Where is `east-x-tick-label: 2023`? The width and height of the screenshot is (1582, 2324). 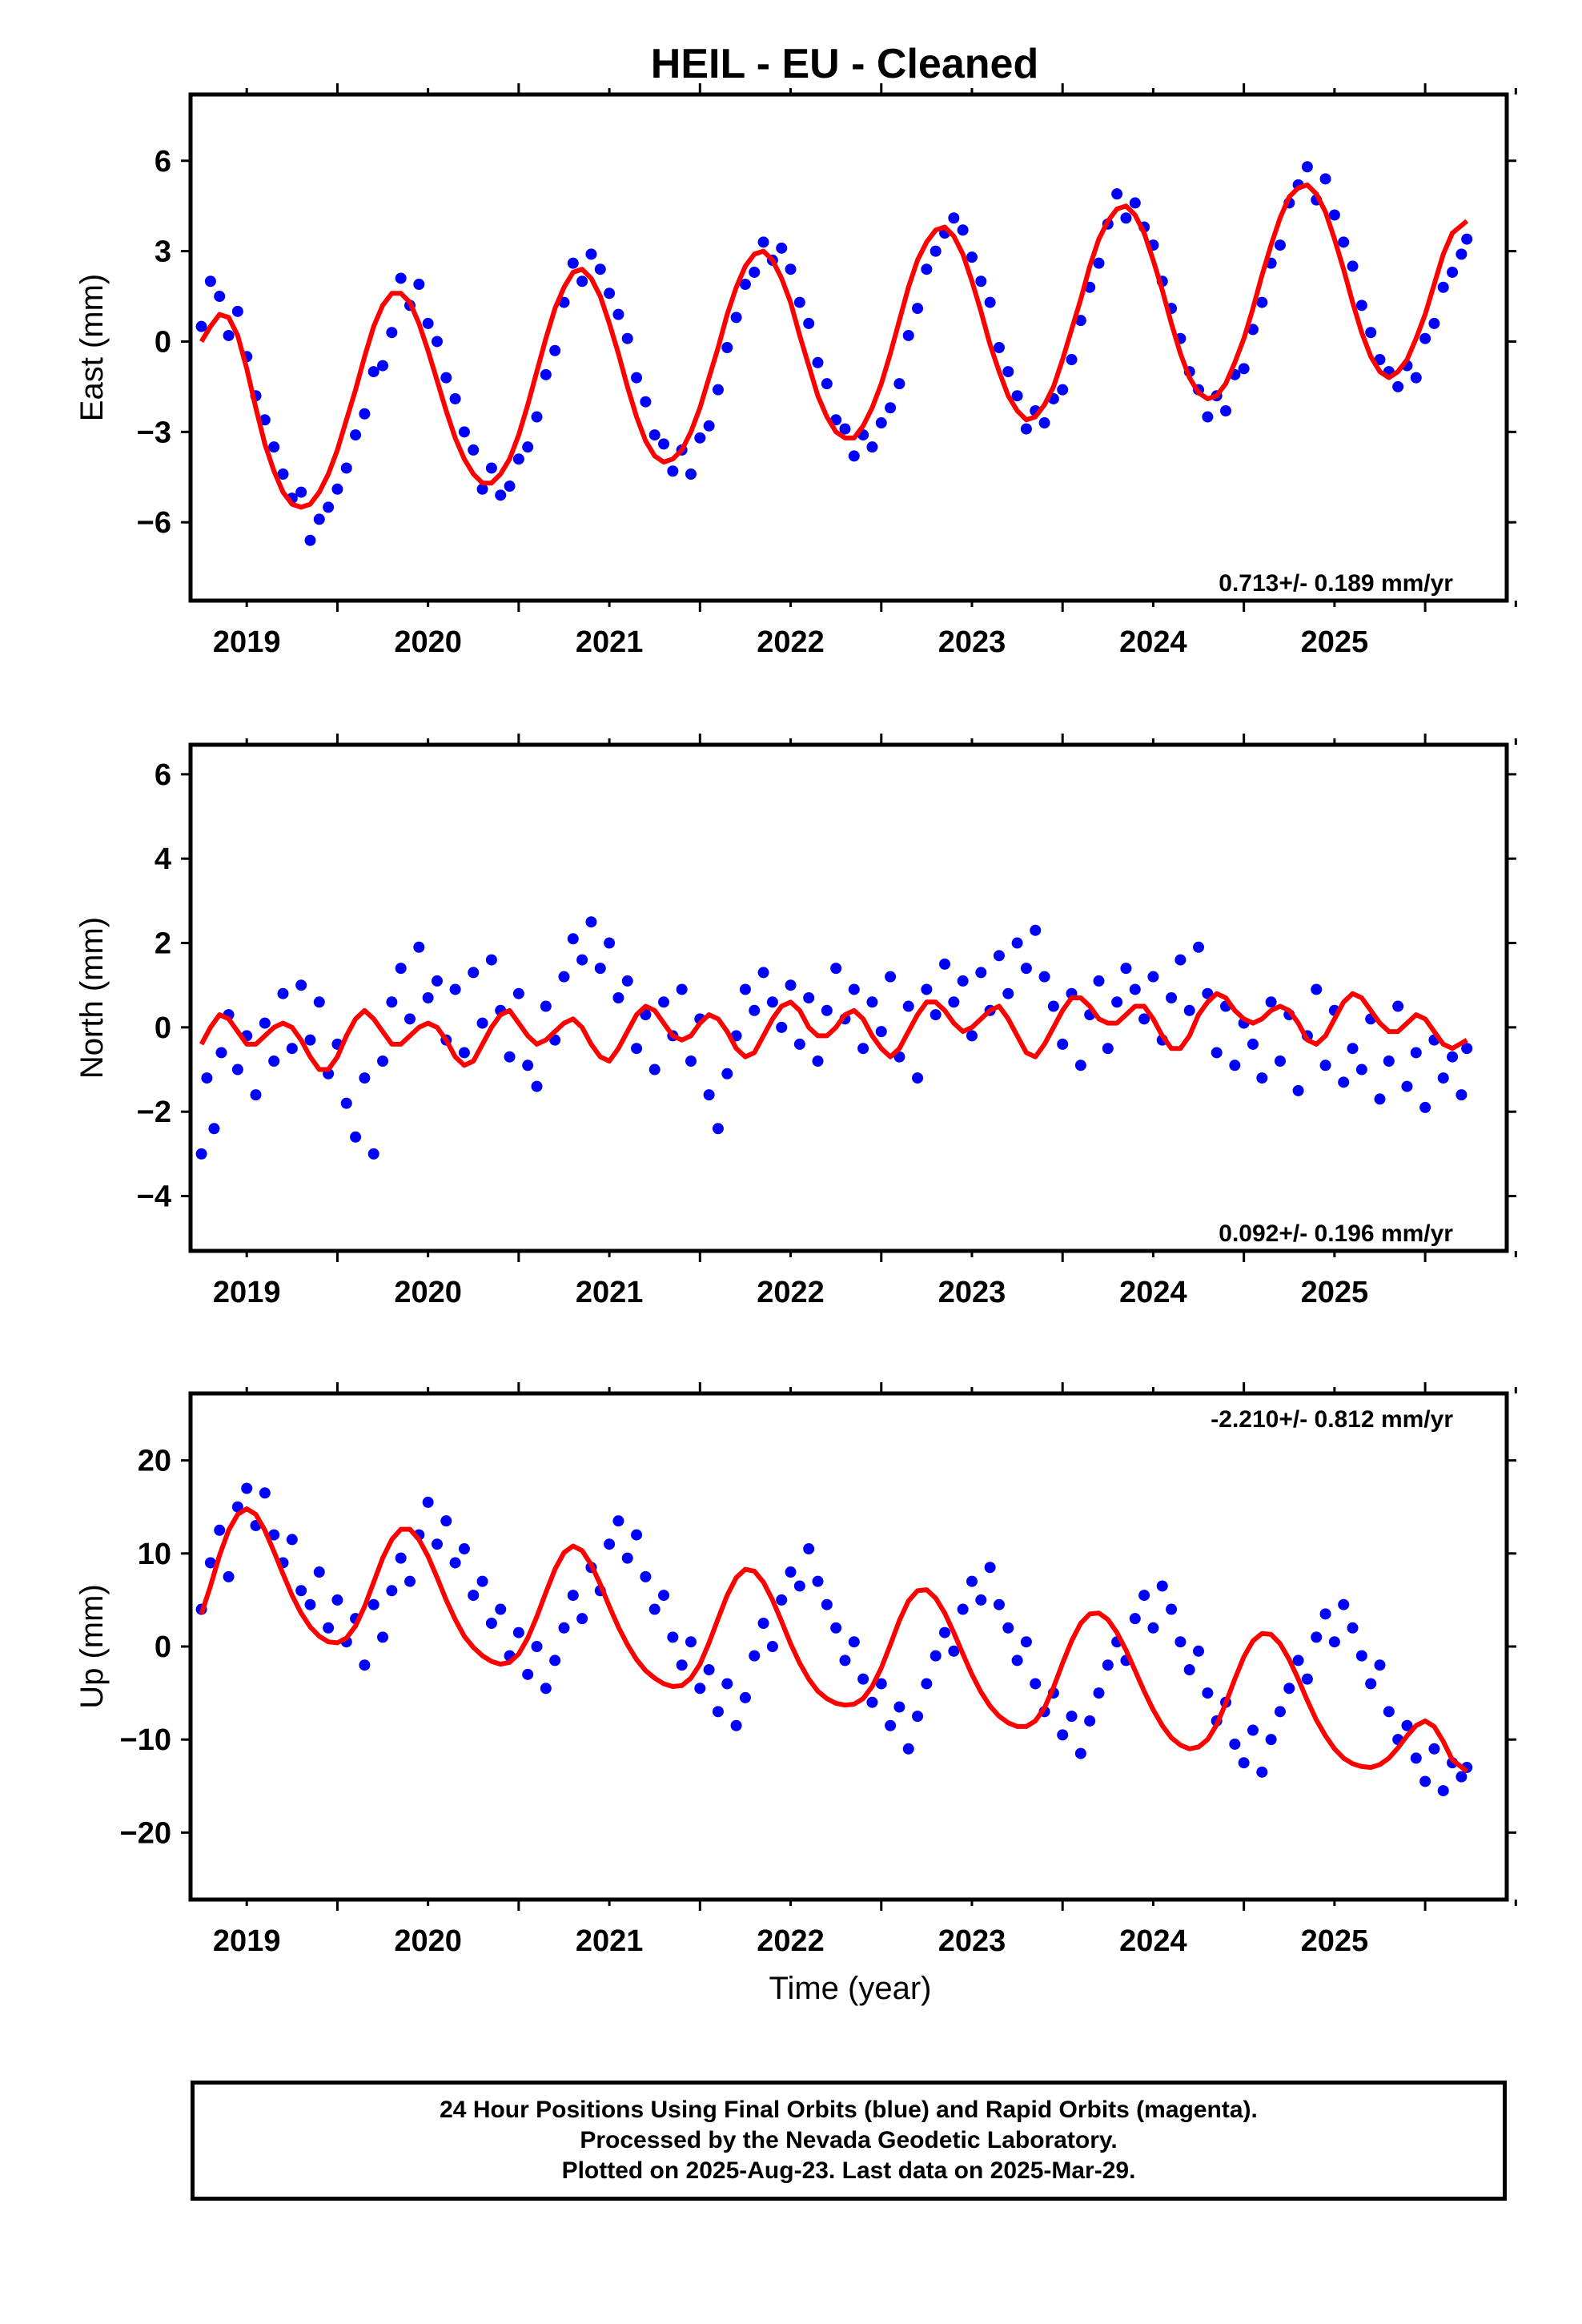
east-x-tick-label: 2023 is located at coordinates (972, 642).